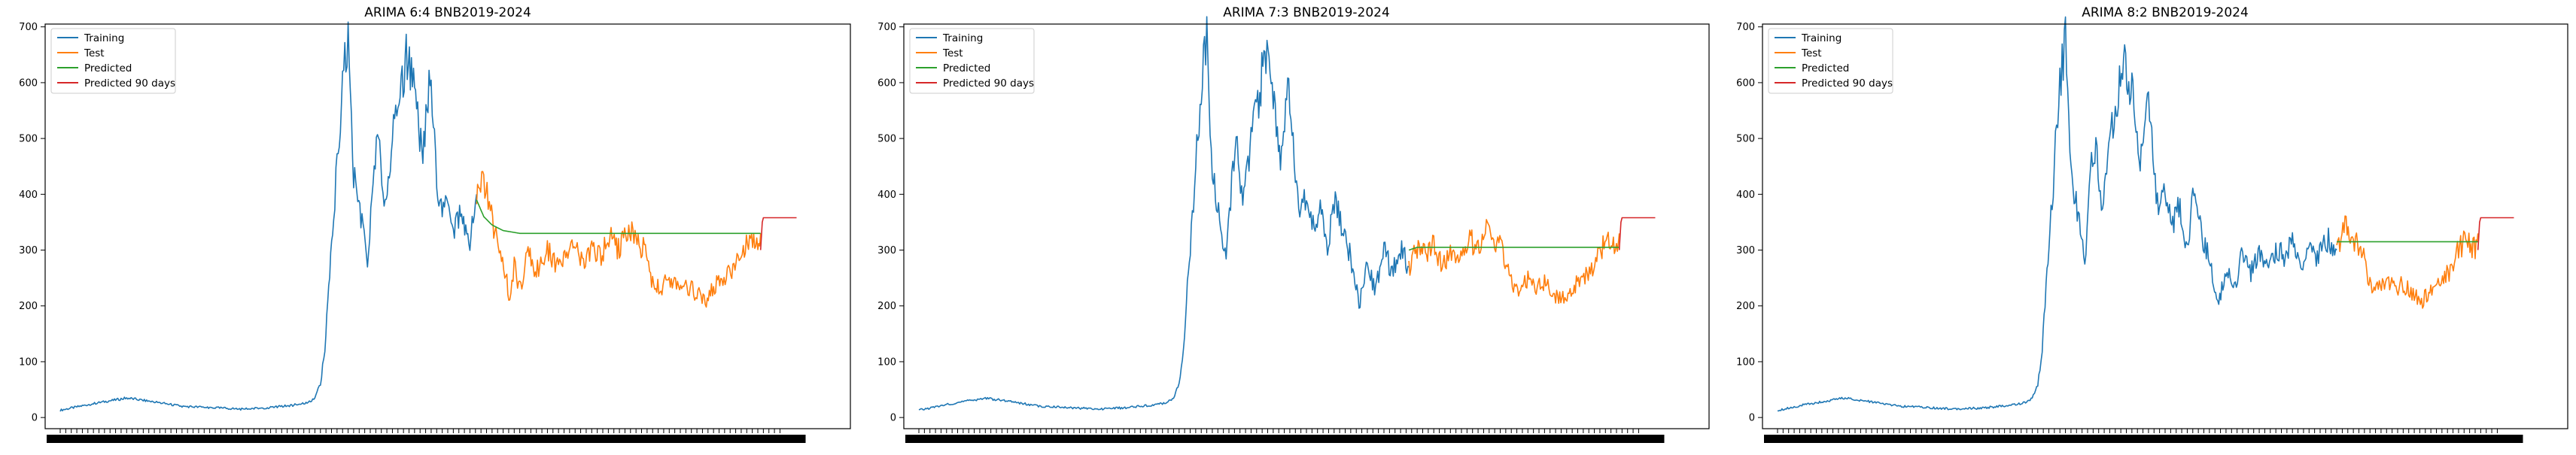 The height and width of the screenshot is (455, 2576). Describe the element at coordinates (447, 12) in the screenshot. I see `chart-title: ARIMA 6:4 BNB2019-2024` at that location.